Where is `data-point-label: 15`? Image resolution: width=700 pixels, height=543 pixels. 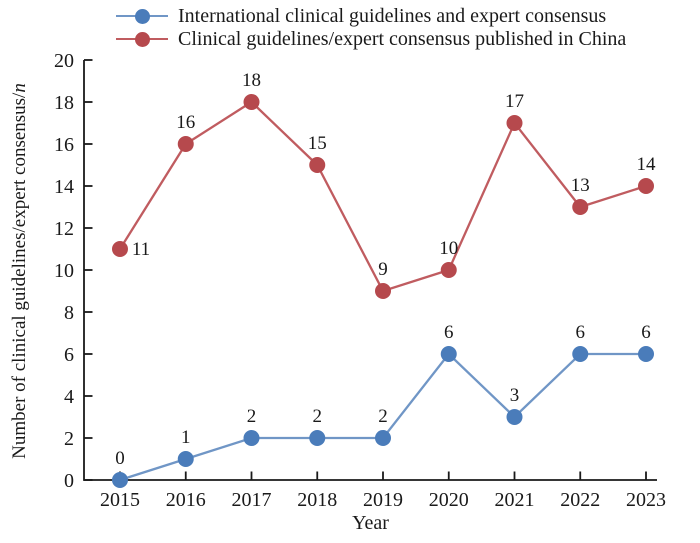
data-point-label: 15 is located at coordinates (317, 143).